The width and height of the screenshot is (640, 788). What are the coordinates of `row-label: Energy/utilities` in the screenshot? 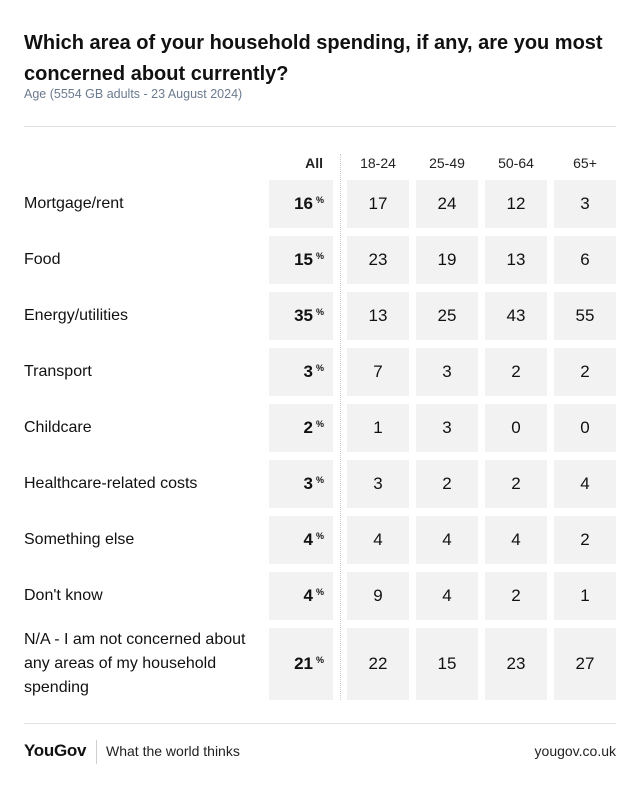 It's located at (76, 315).